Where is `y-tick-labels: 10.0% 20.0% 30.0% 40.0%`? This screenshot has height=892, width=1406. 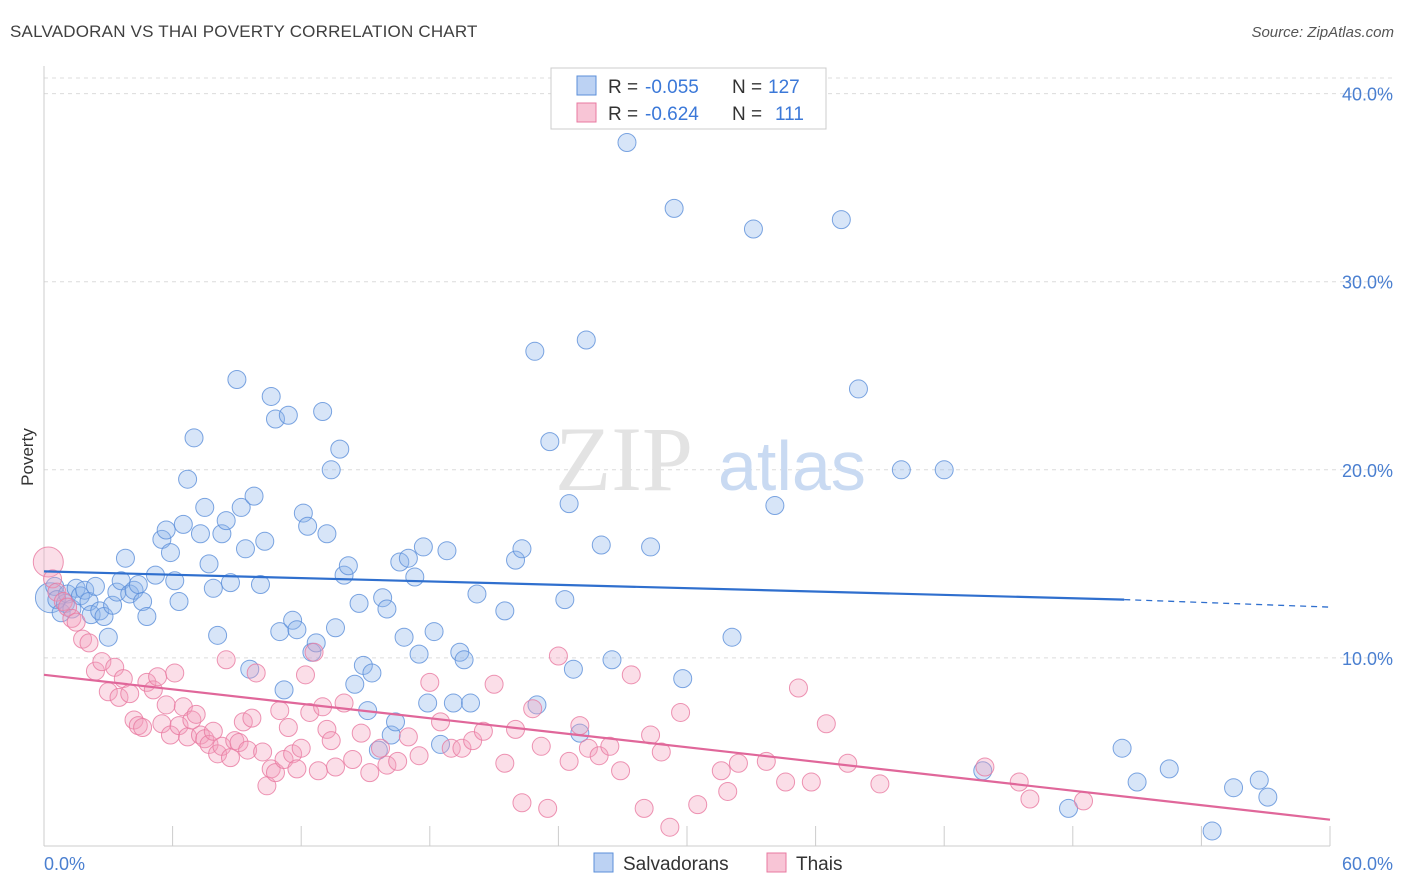 y-tick-labels: 10.0% 20.0% 30.0% 40.0% is located at coordinates (1367, 377).